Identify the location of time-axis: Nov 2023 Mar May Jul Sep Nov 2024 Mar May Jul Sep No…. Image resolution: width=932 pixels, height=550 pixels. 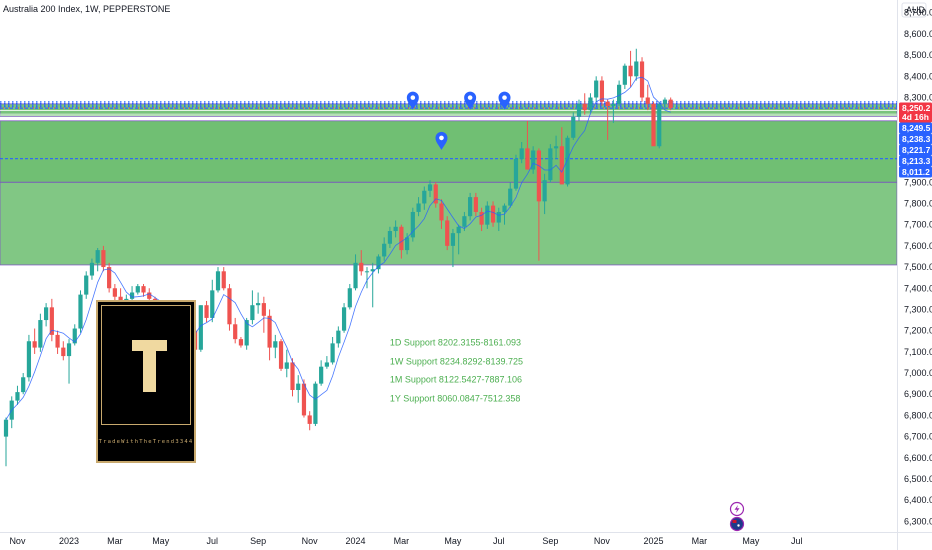
(466, 539).